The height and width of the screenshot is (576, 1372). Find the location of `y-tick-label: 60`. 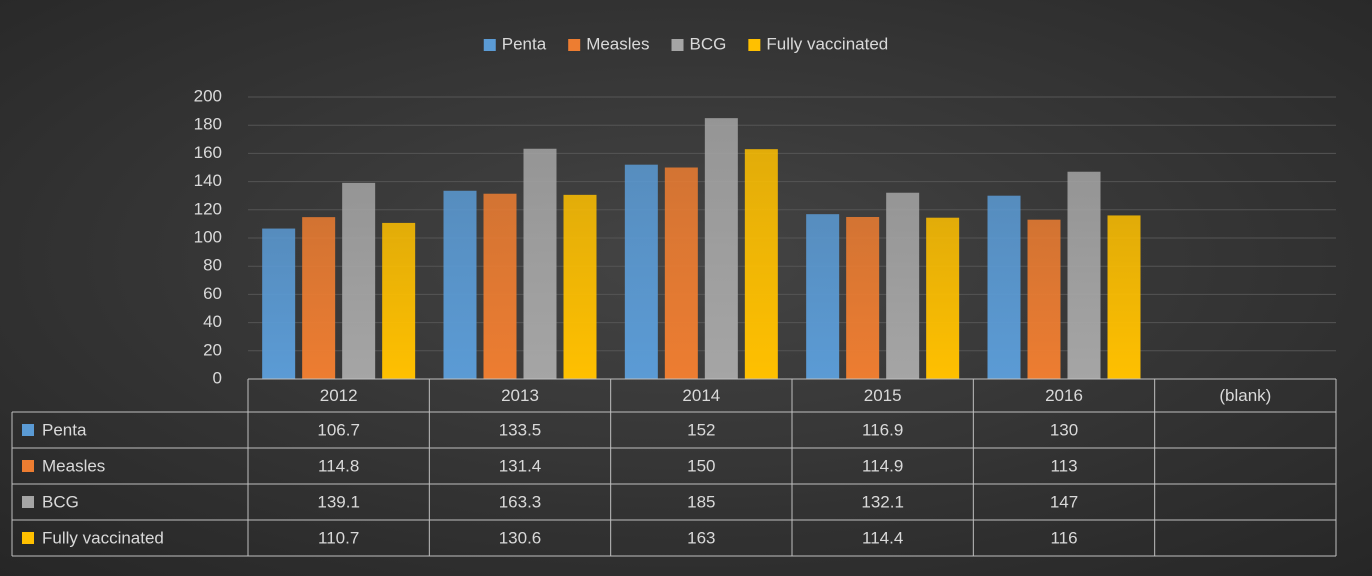

y-tick-label: 60 is located at coordinates (212, 293).